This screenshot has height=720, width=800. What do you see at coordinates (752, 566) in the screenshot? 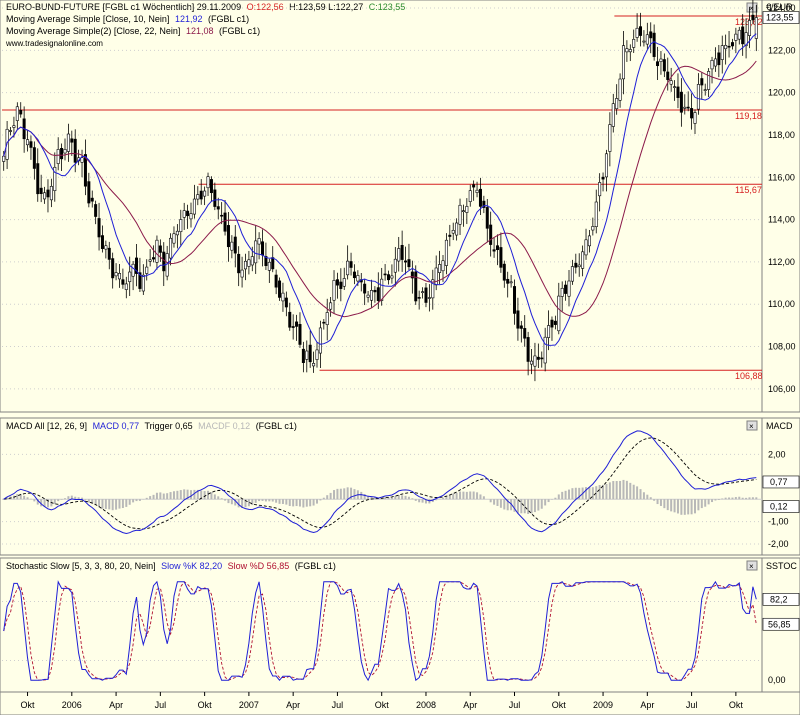
I see `stoch-panel-close-button: ×` at bounding box center [752, 566].